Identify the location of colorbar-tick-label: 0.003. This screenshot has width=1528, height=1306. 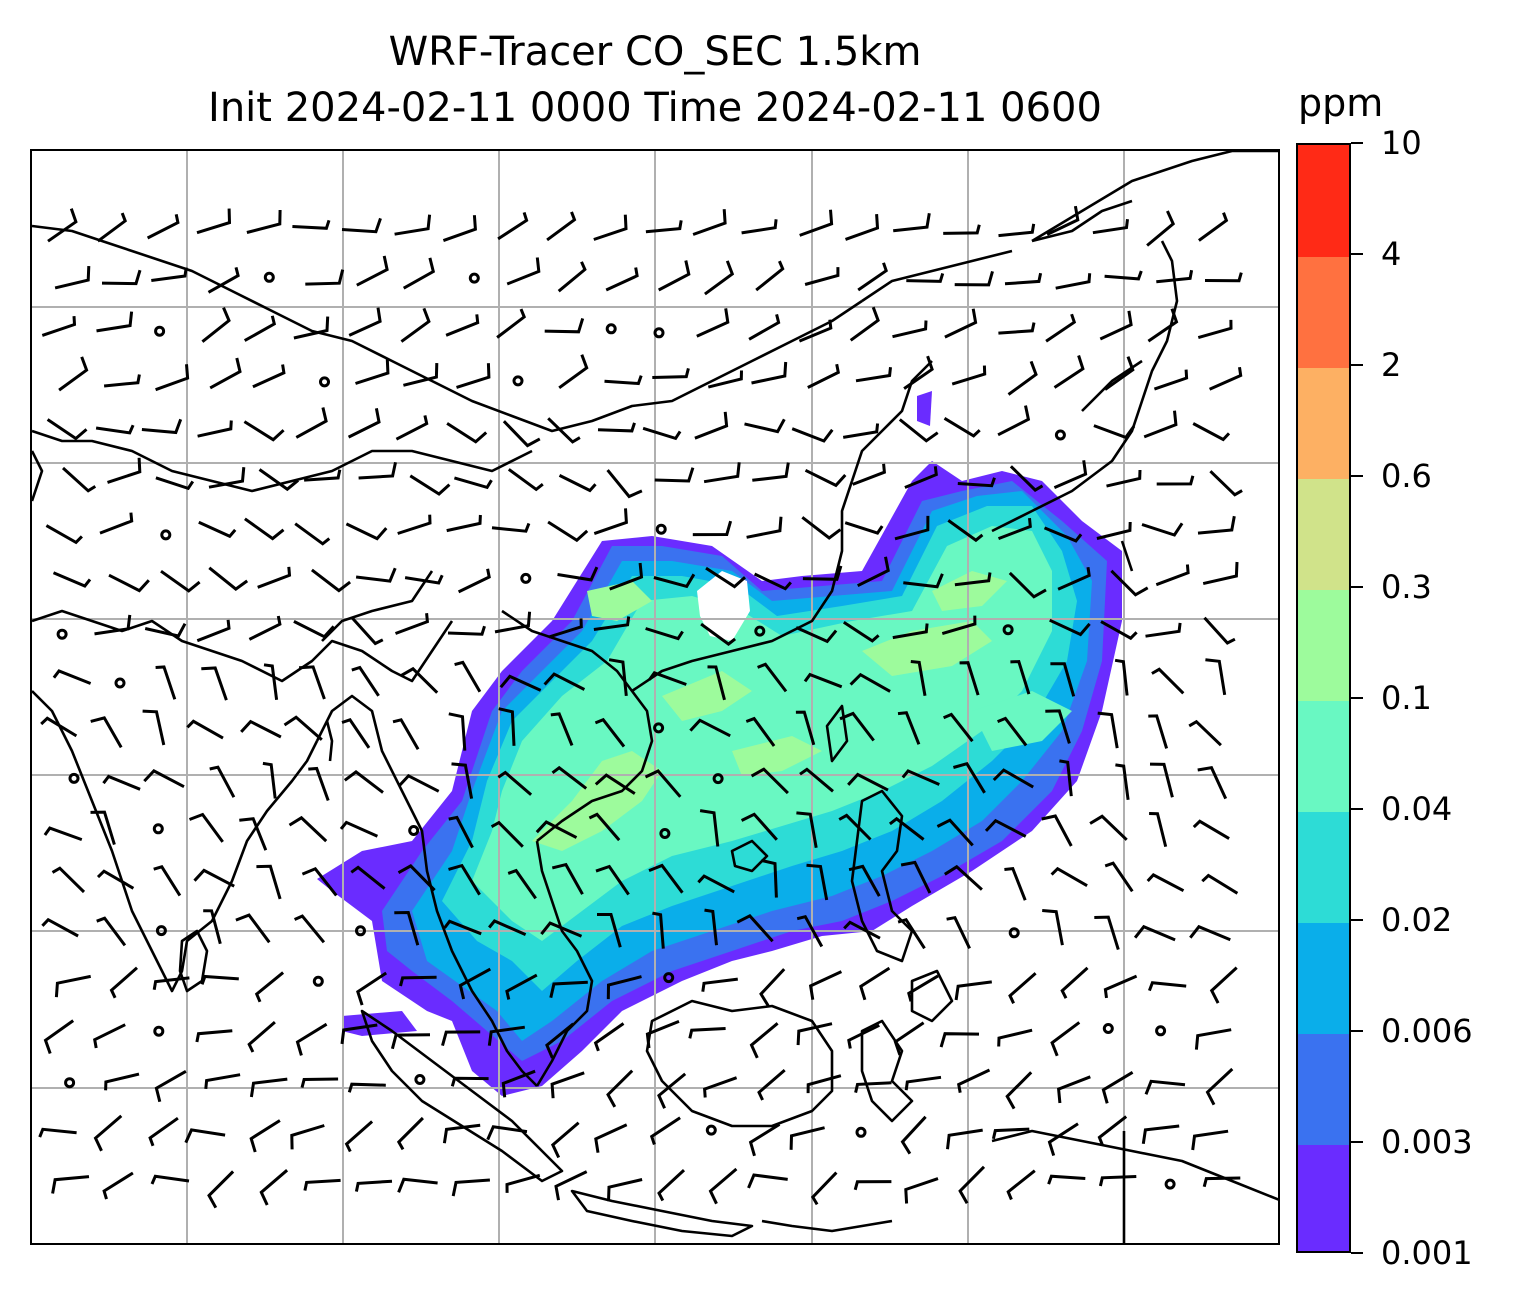
(1427, 1142).